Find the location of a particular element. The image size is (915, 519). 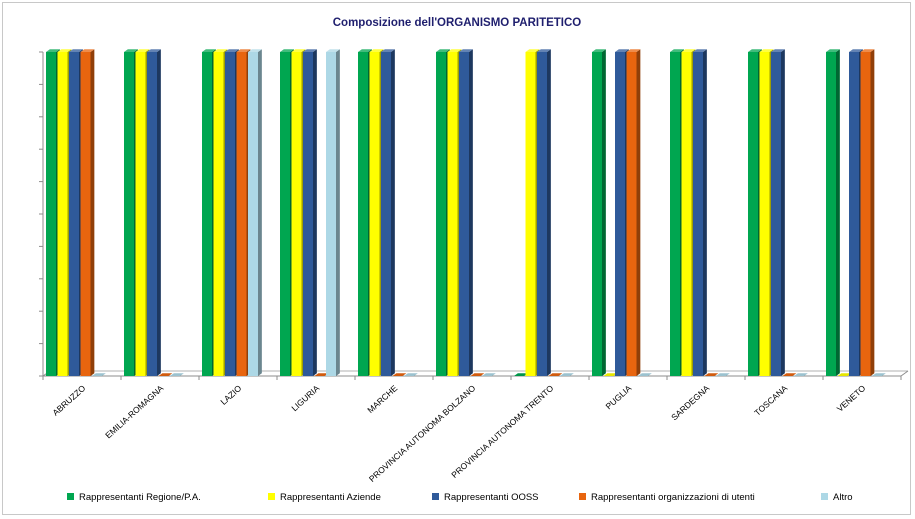

category-group-veneto is located at coordinates (856, 212).